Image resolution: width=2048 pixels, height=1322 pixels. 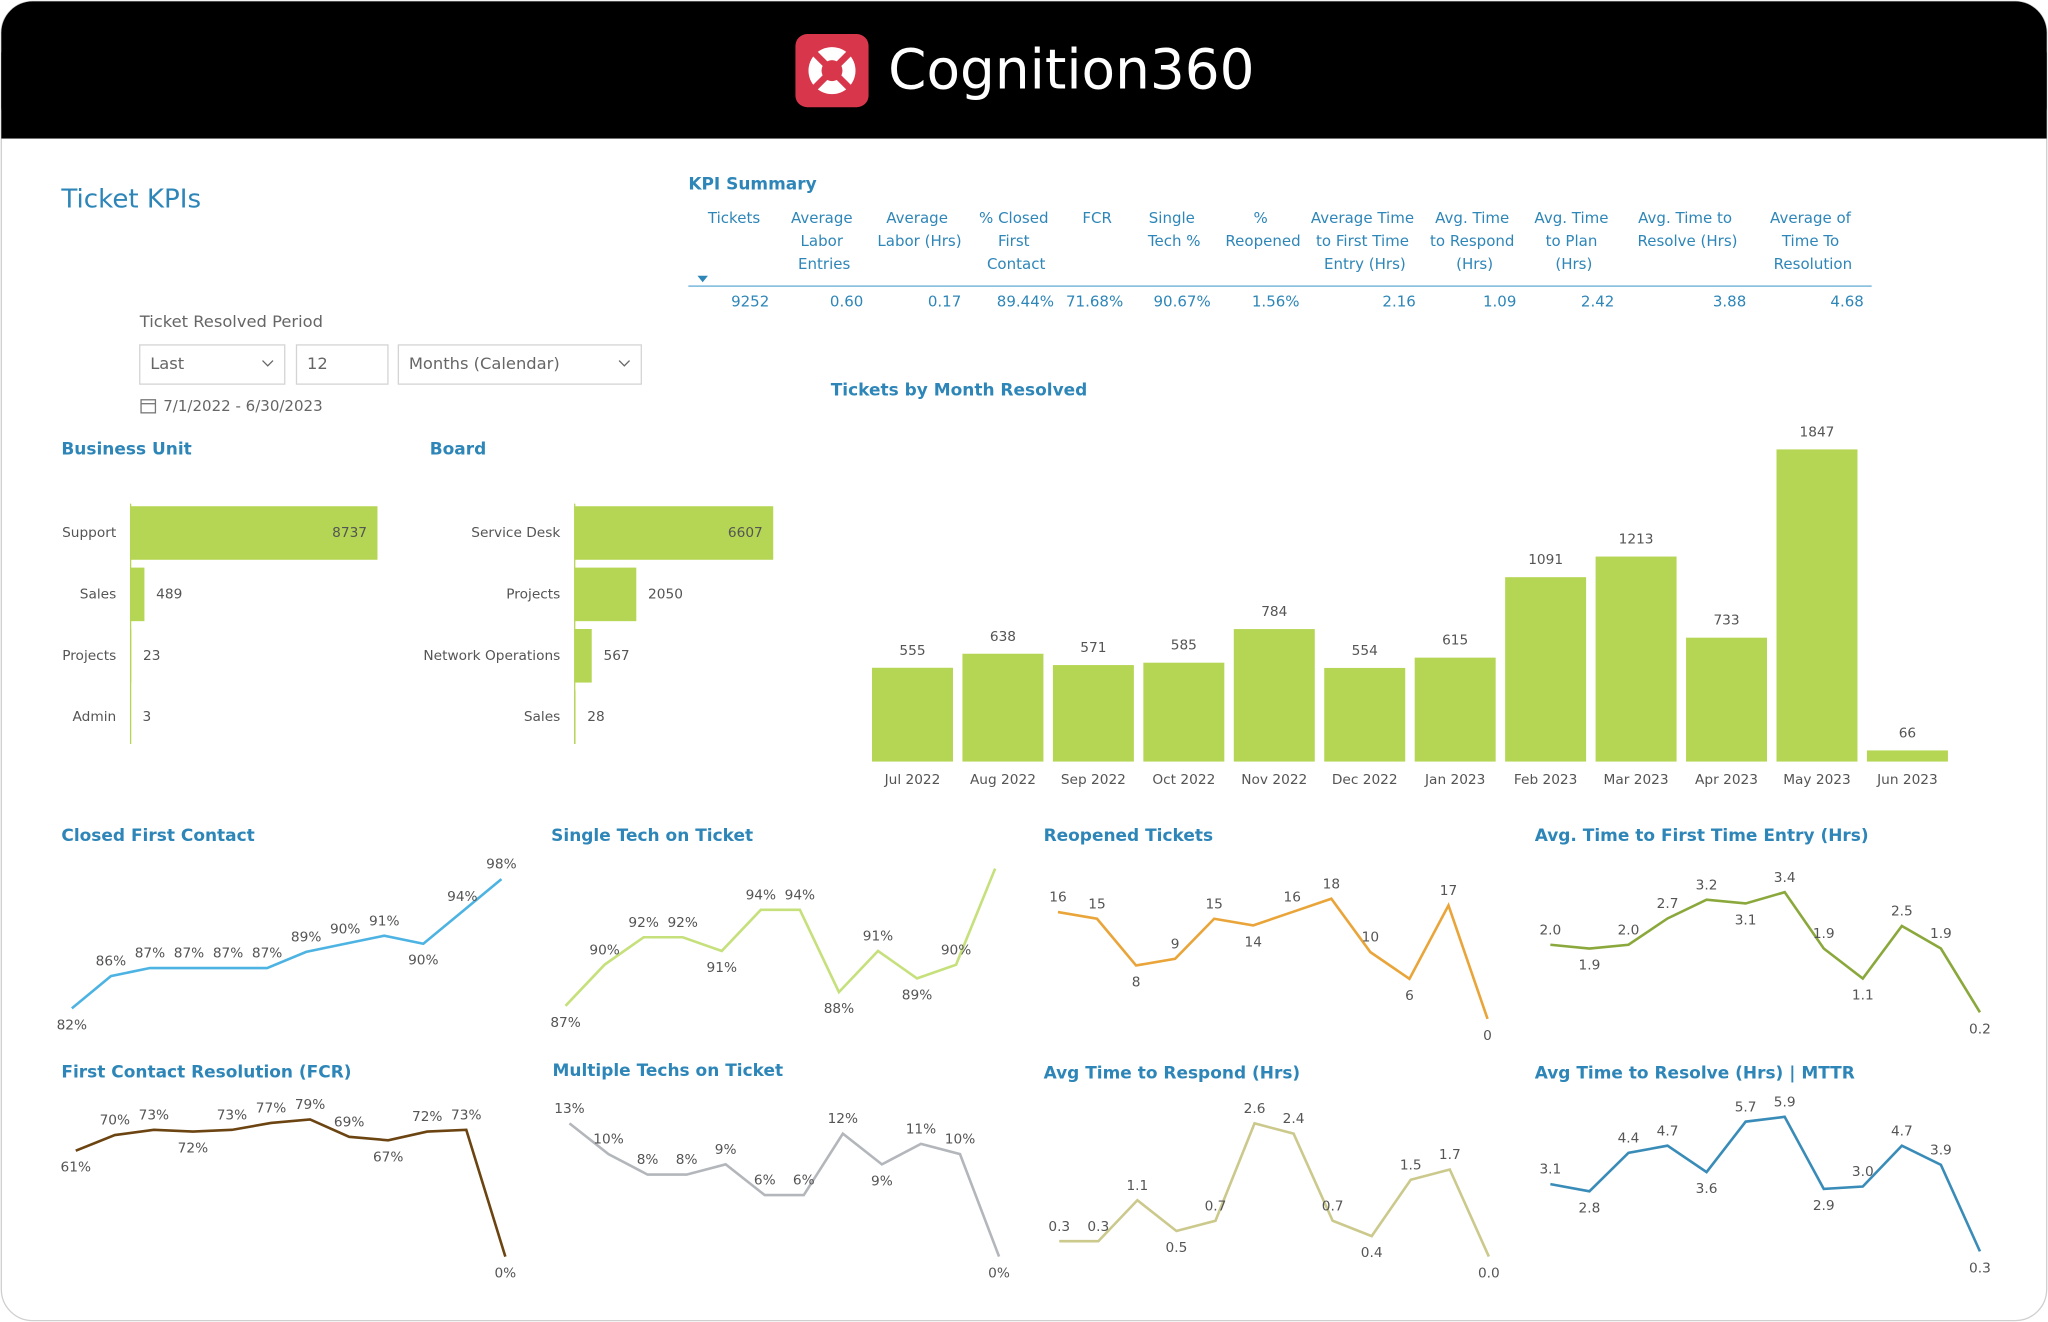 I want to click on value-label: 571, so click(x=1093, y=648).